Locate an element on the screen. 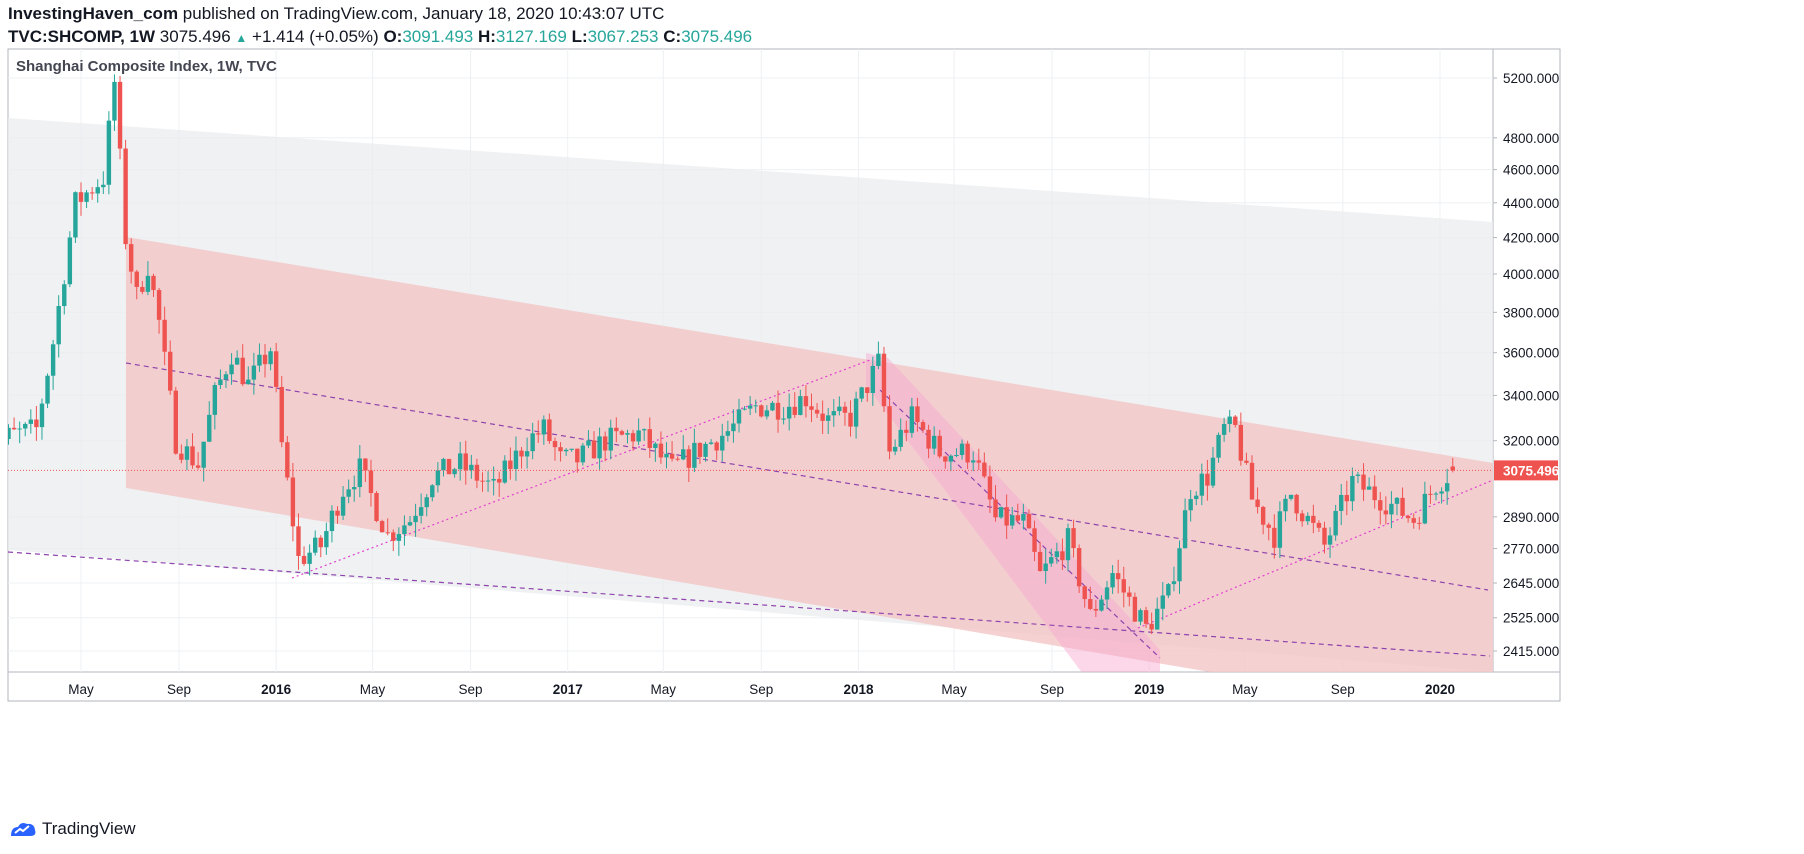 Image resolution: width=1804 pixels, height=854 pixels. y-tick-label: 3800.000 is located at coordinates (1531, 312).